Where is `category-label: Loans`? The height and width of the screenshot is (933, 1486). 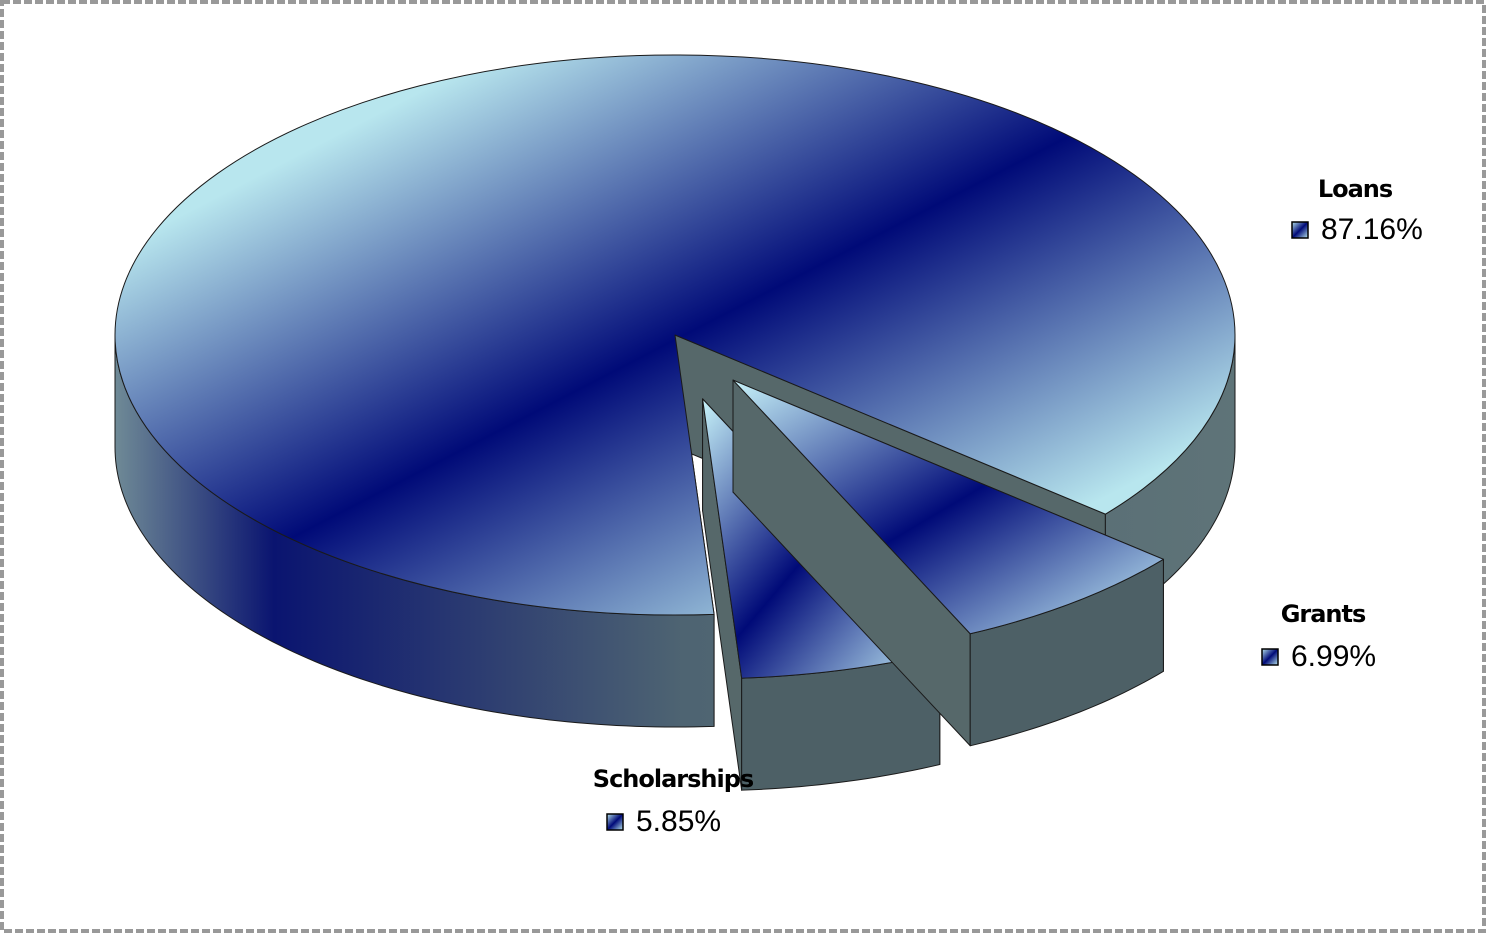
category-label: Loans is located at coordinates (1355, 189).